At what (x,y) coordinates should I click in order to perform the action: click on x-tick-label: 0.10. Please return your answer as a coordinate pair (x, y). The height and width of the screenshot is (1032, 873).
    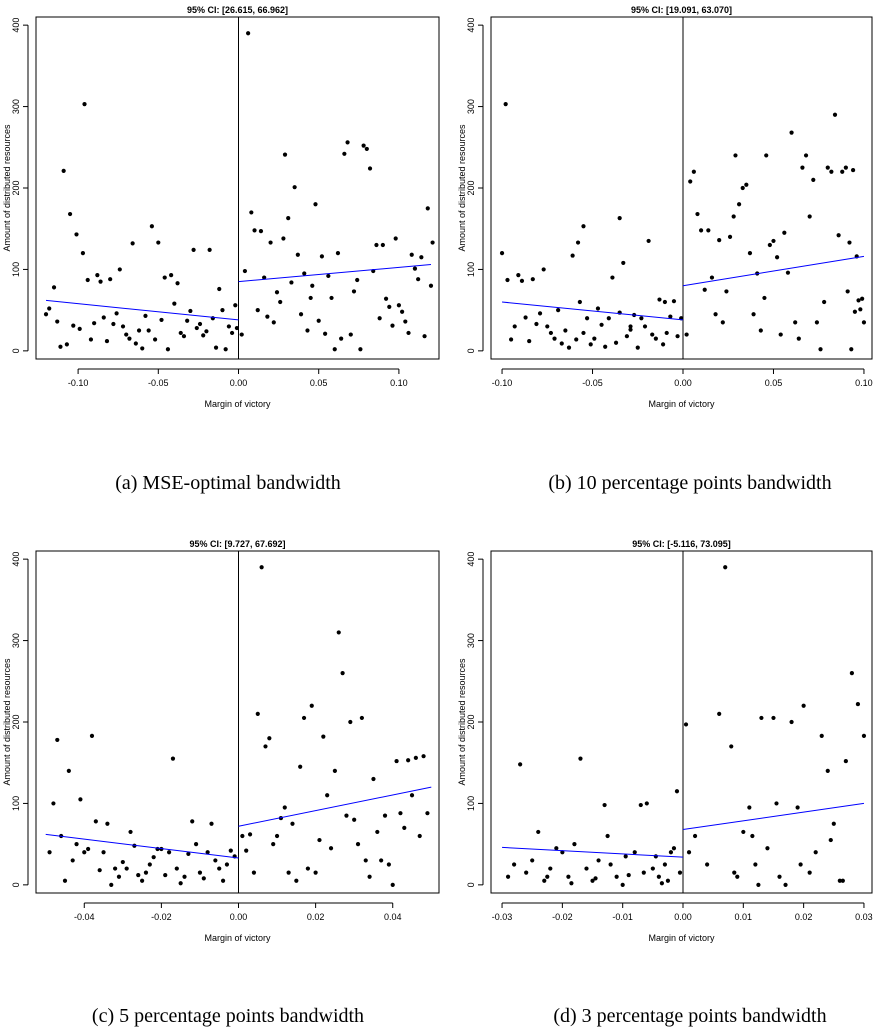
    Looking at the image, I should click on (399, 383).